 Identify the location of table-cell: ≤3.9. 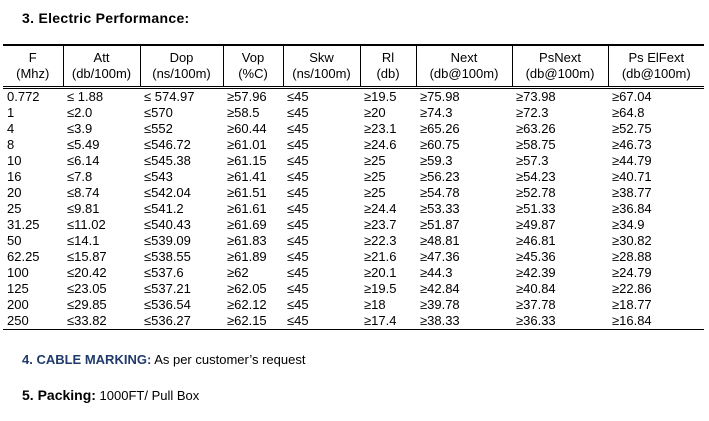
(80, 128).